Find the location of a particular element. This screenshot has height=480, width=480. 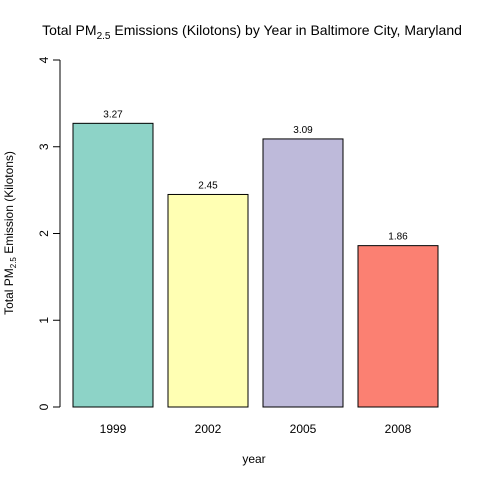

y-tick-label: 4 is located at coordinates (44, 59).